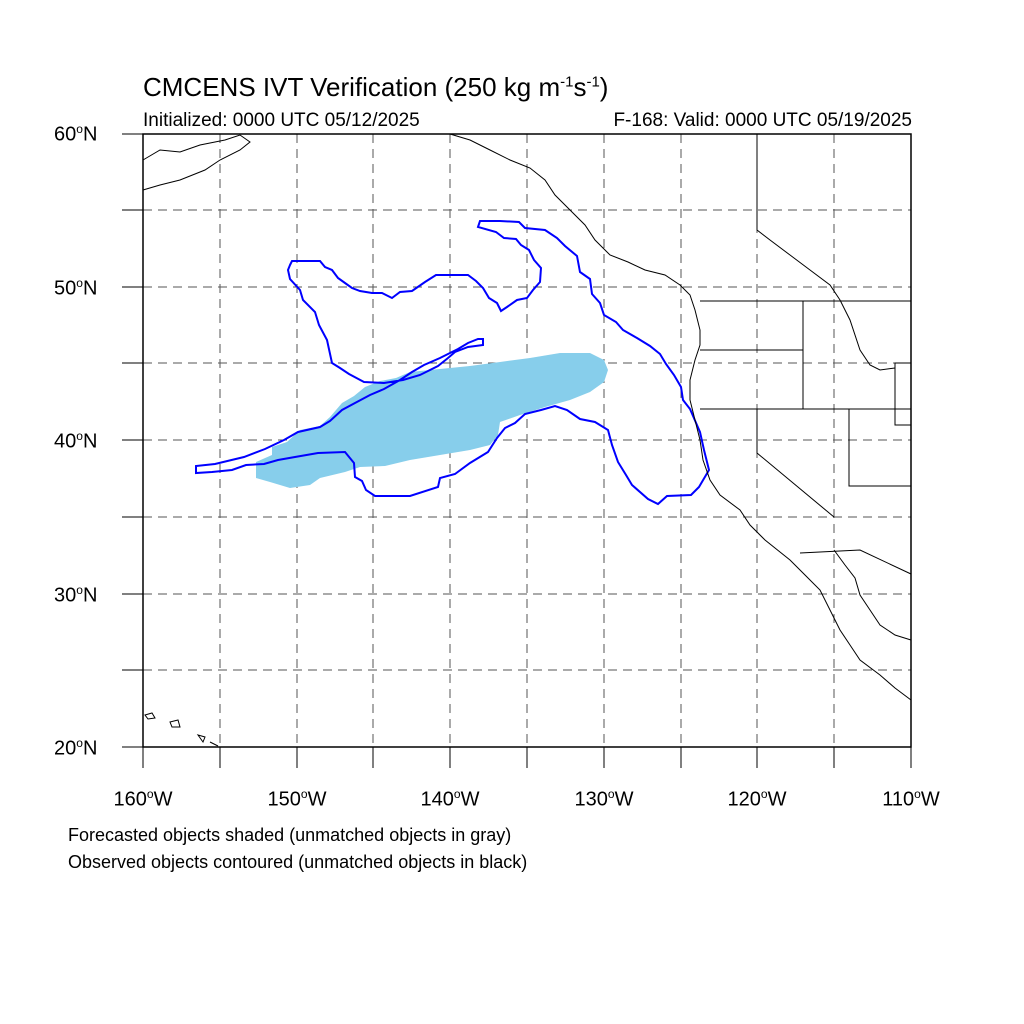 The height and width of the screenshot is (1024, 1024). I want to click on lon-label-150w: 150oW, so click(297, 799).